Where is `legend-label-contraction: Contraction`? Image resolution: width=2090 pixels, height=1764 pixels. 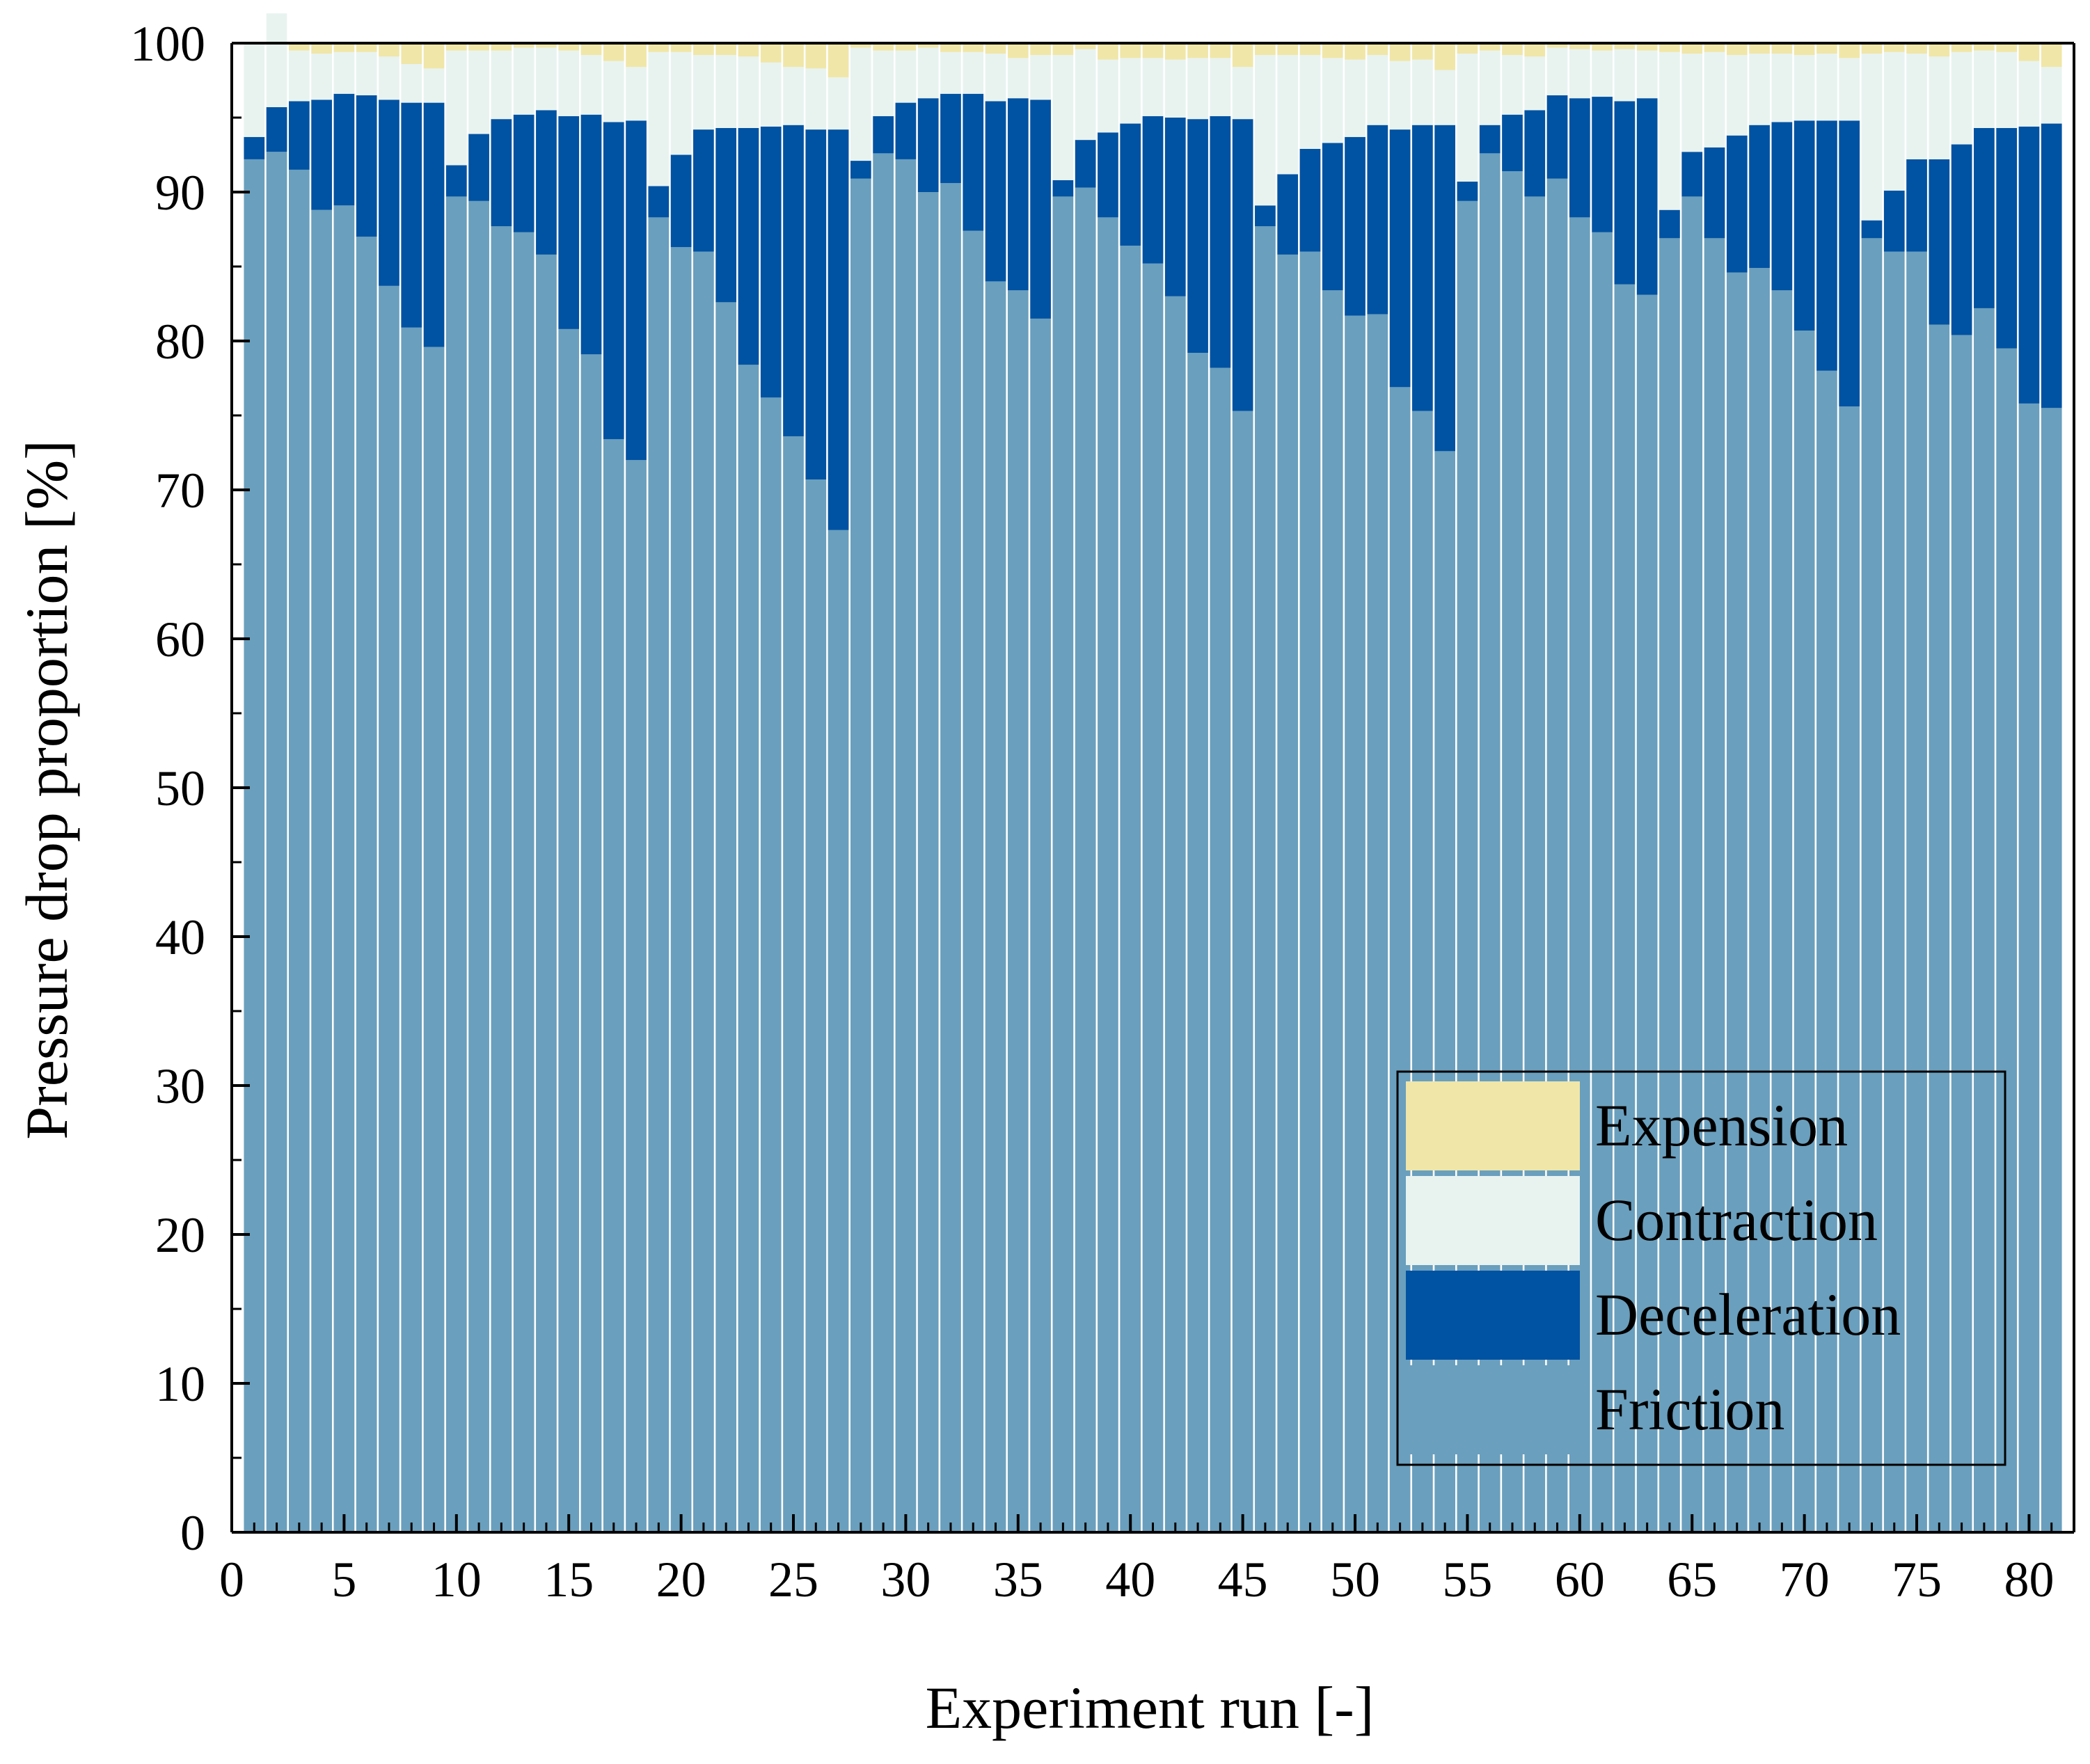
legend-label-contraction: Contraction is located at coordinates (1736, 1219).